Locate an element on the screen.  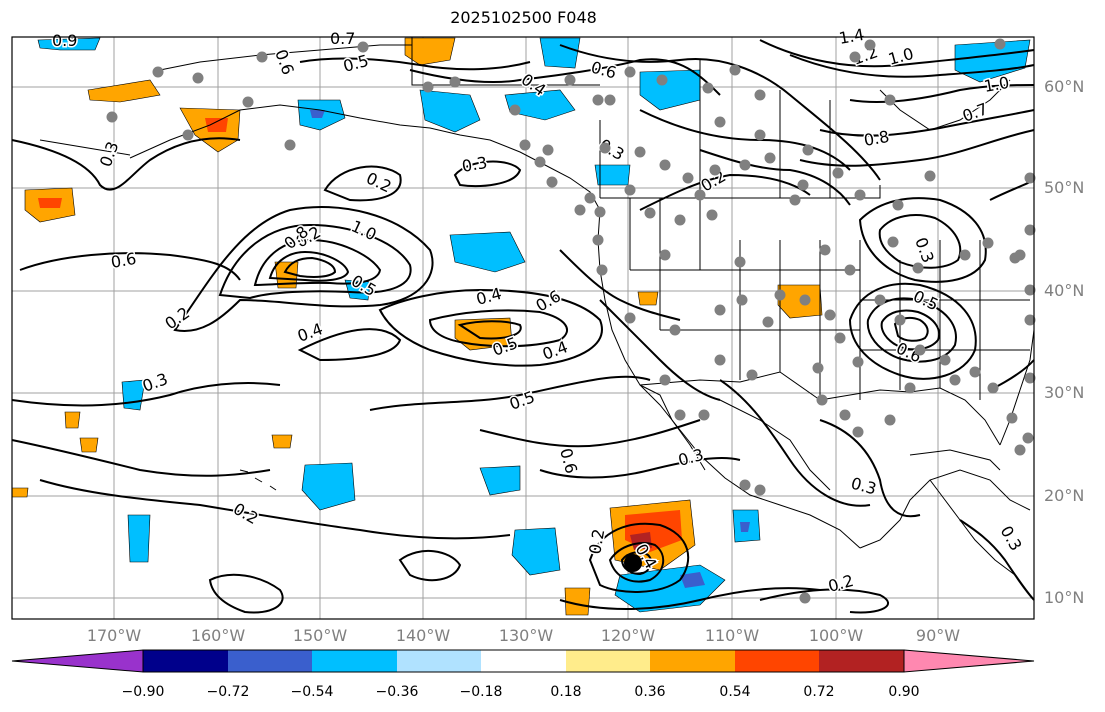
colorbar-outline is located at coordinates (523, 661).